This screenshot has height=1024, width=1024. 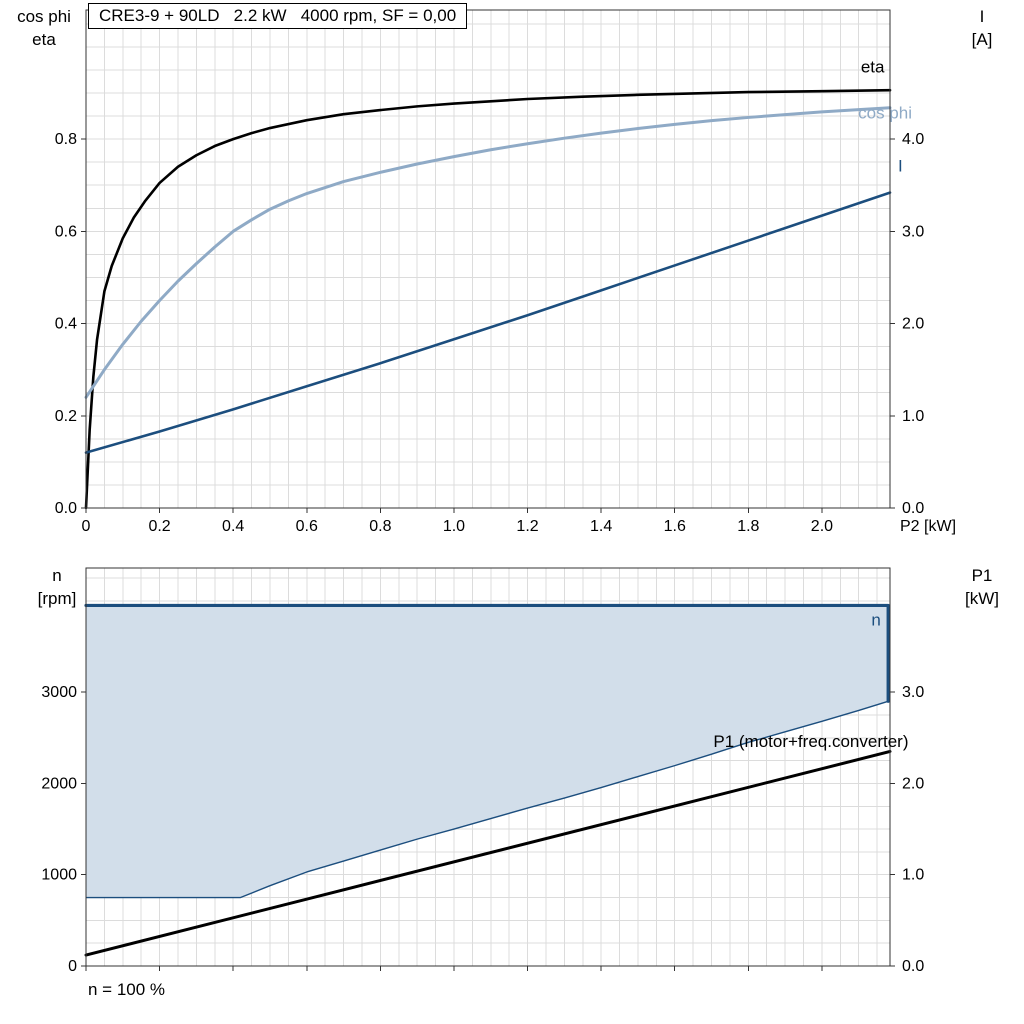 I want to click on x-tick-label: 0, so click(x=86, y=526).